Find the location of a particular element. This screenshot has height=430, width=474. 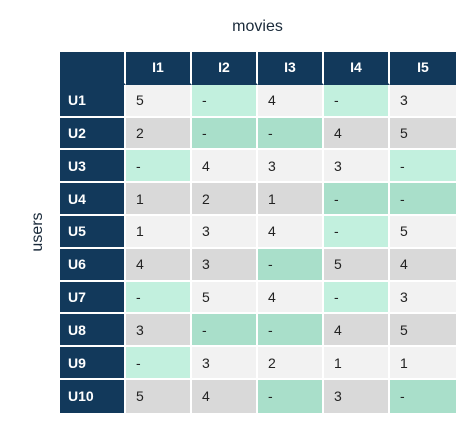

column-header: I2 is located at coordinates (225, 68).